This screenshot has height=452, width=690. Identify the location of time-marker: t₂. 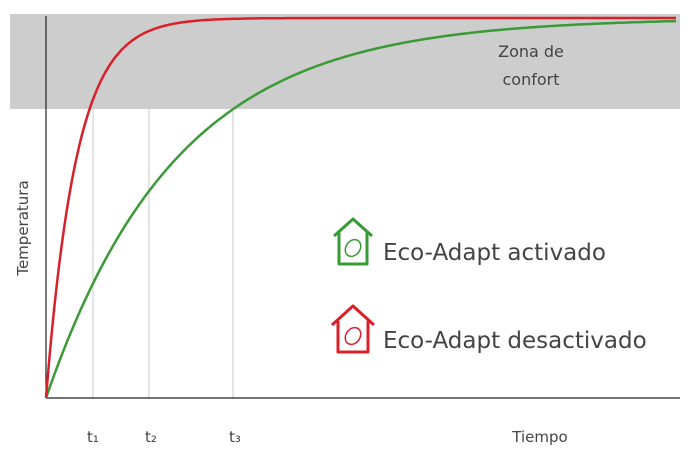
(151, 437).